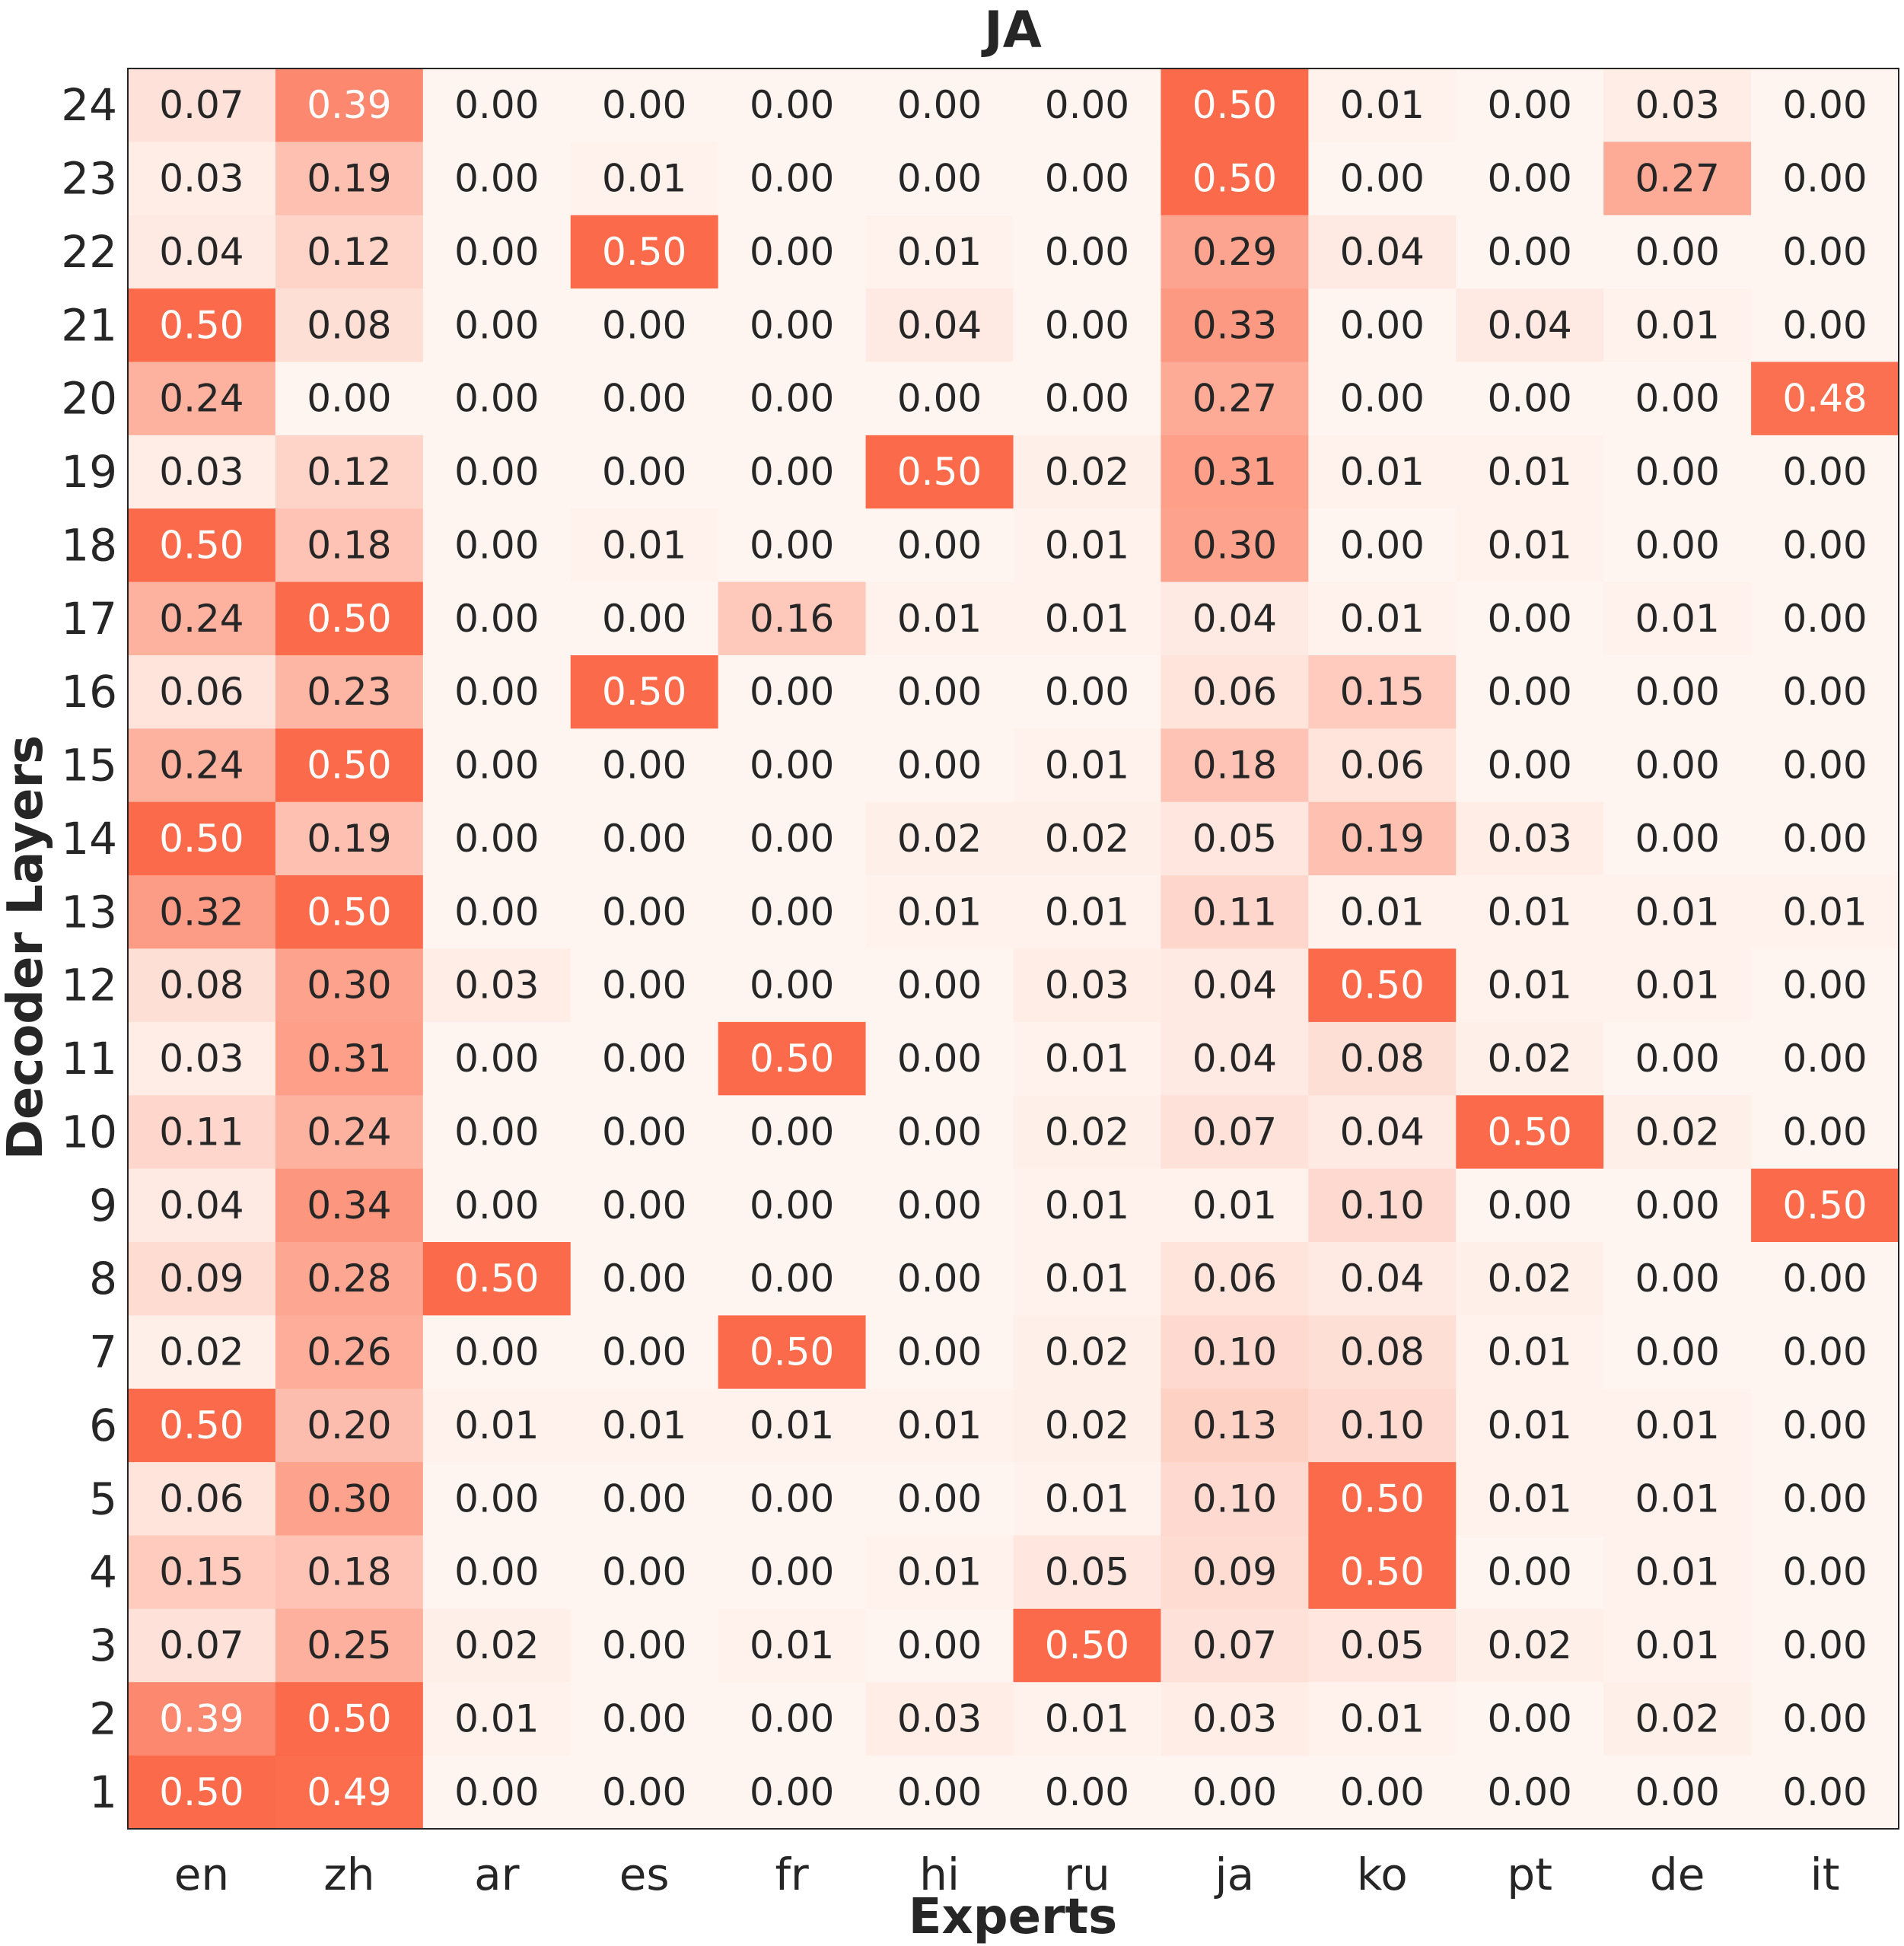 This screenshot has height=1946, width=1904. What do you see at coordinates (201, 1719) in the screenshot?
I see `cell-value-label: 0.39` at bounding box center [201, 1719].